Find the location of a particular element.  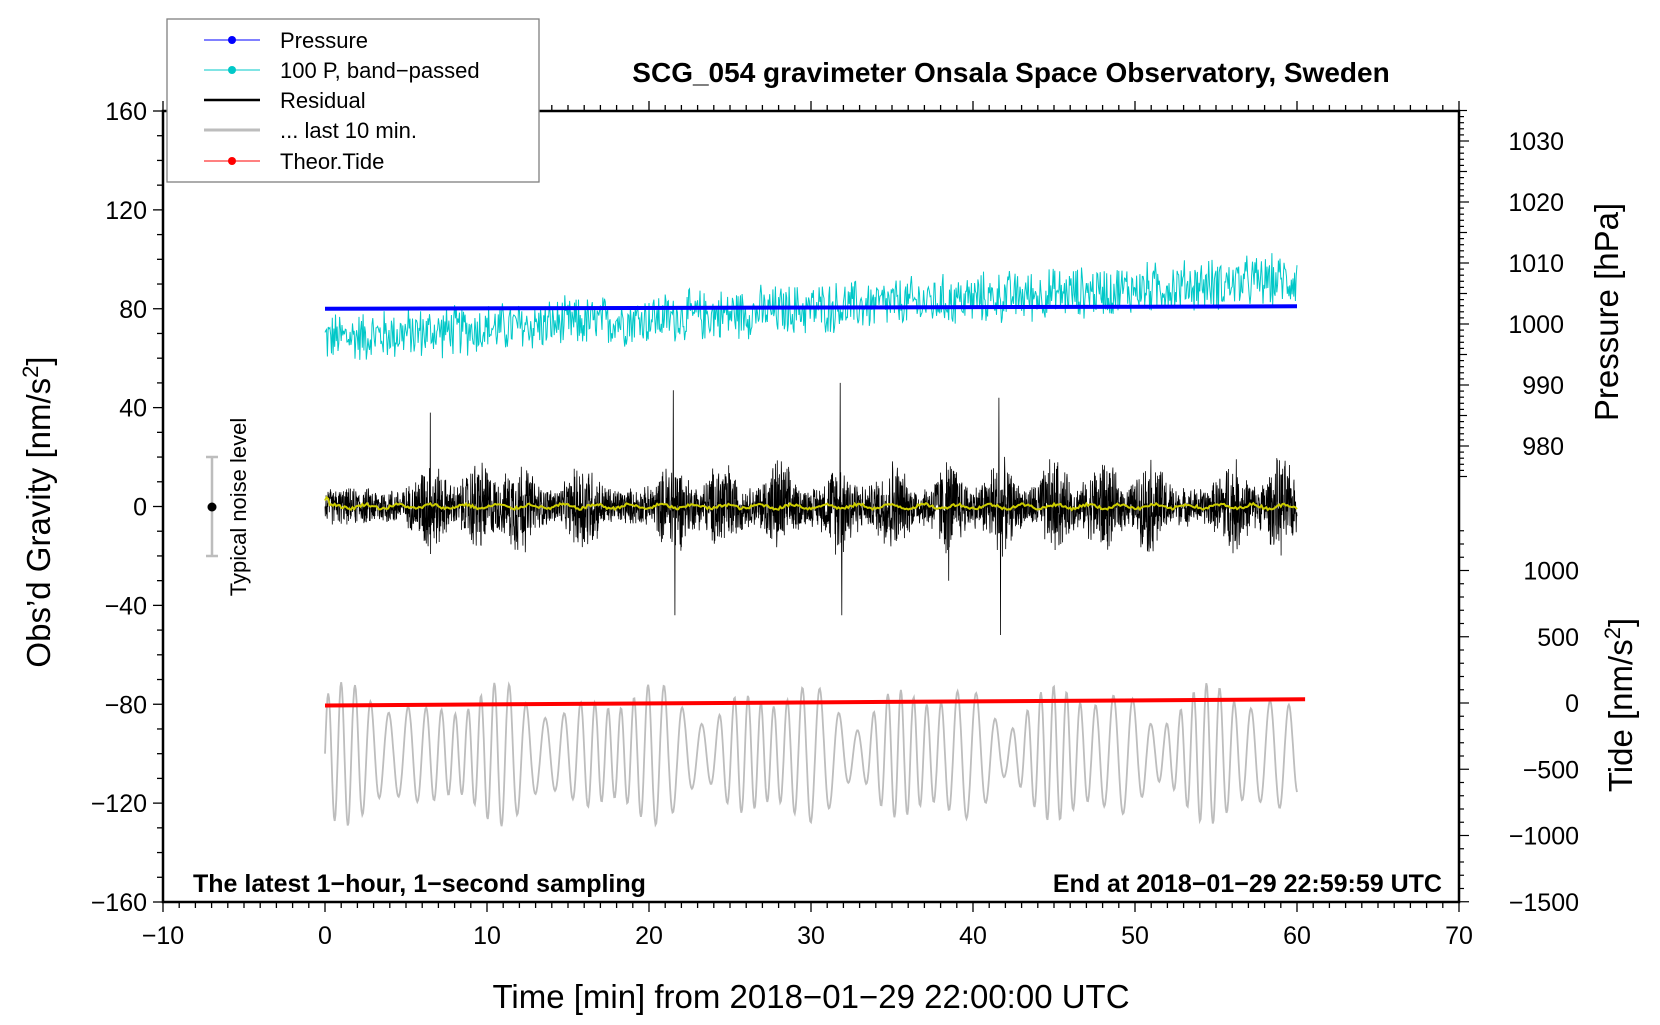

noise-dot is located at coordinates (212, 507).